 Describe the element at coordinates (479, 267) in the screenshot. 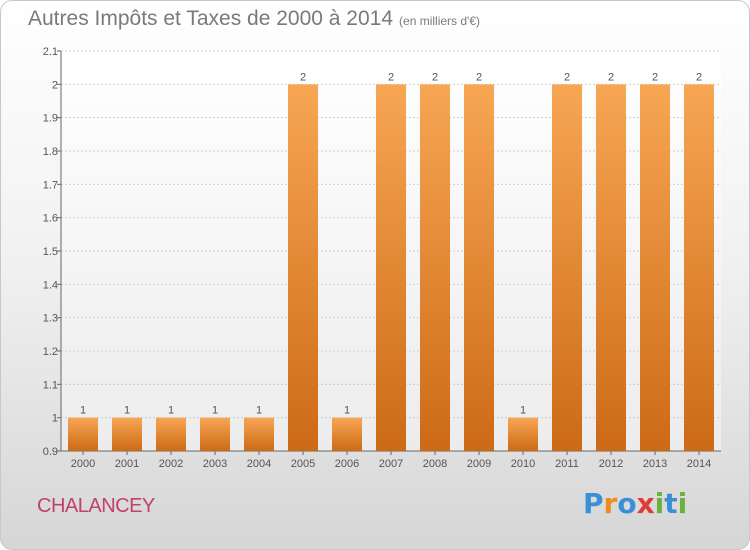

I see `bar-2009` at that location.